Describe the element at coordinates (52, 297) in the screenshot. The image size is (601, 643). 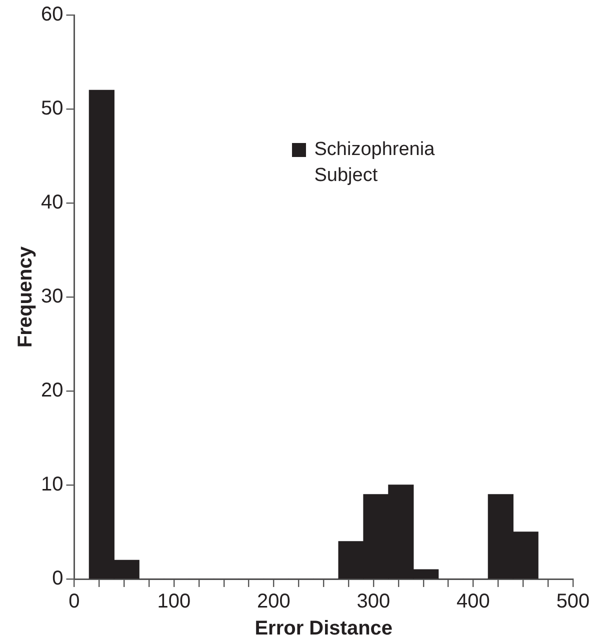
I see `y-tick-label: 30` at that location.